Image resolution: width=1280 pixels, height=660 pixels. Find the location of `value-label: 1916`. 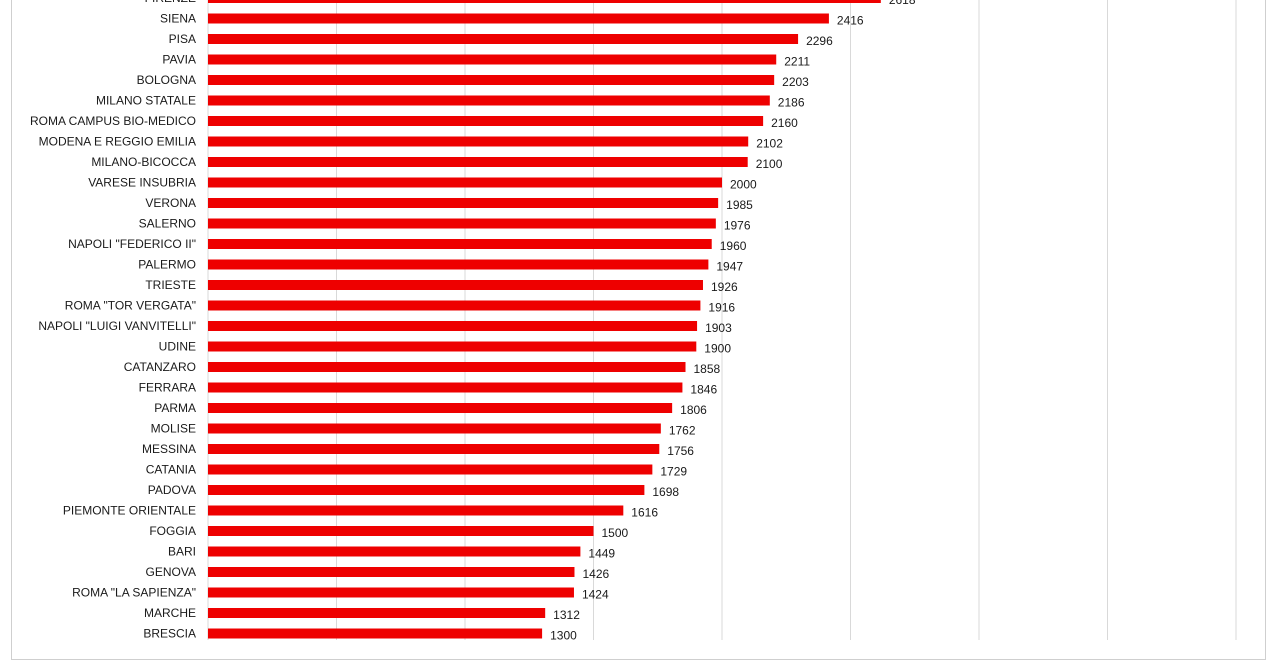

value-label: 1916 is located at coordinates (721, 308).